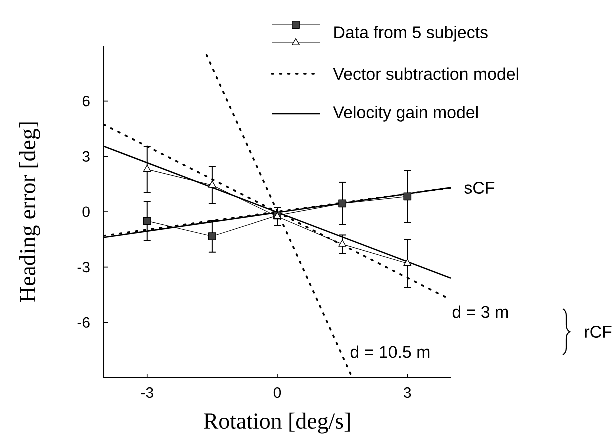  What do you see at coordinates (30, 212) in the screenshot?
I see `y-axis-title: Heading error [deg]` at bounding box center [30, 212].